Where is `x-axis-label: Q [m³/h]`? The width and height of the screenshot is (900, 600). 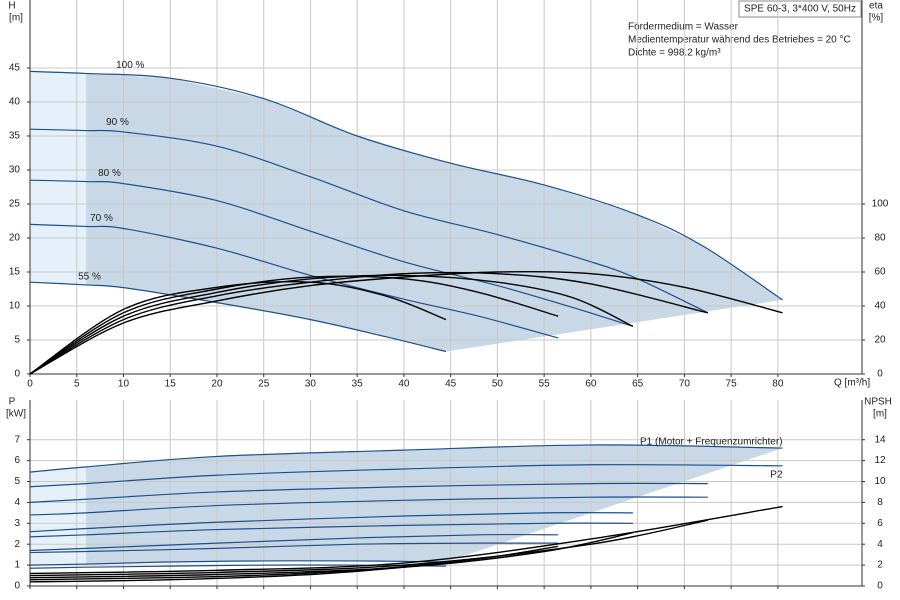 x-axis-label: Q [m³/h] is located at coordinates (852, 383).